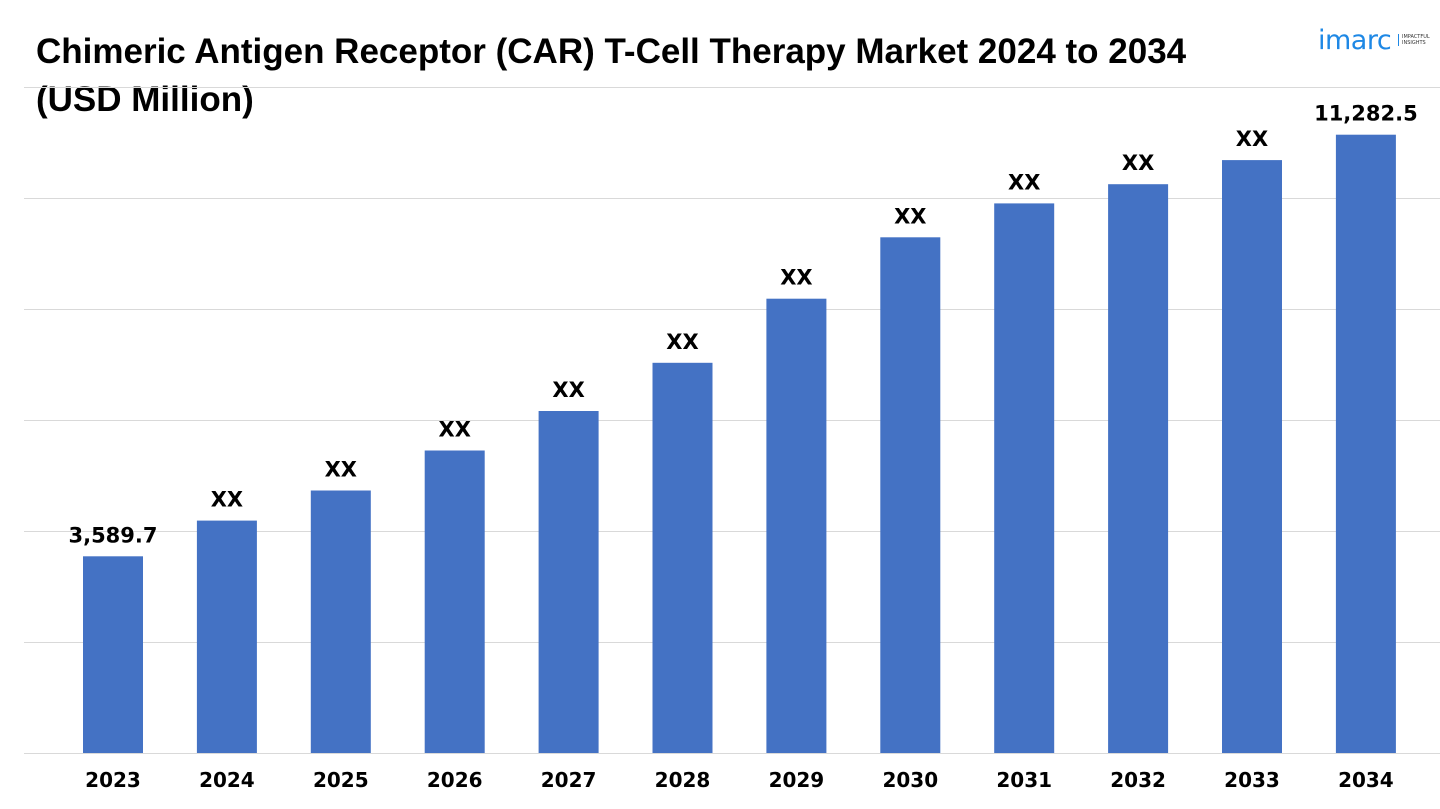 This screenshot has width=1440, height=809. I want to click on data-label-2031: XX, so click(1024, 182).